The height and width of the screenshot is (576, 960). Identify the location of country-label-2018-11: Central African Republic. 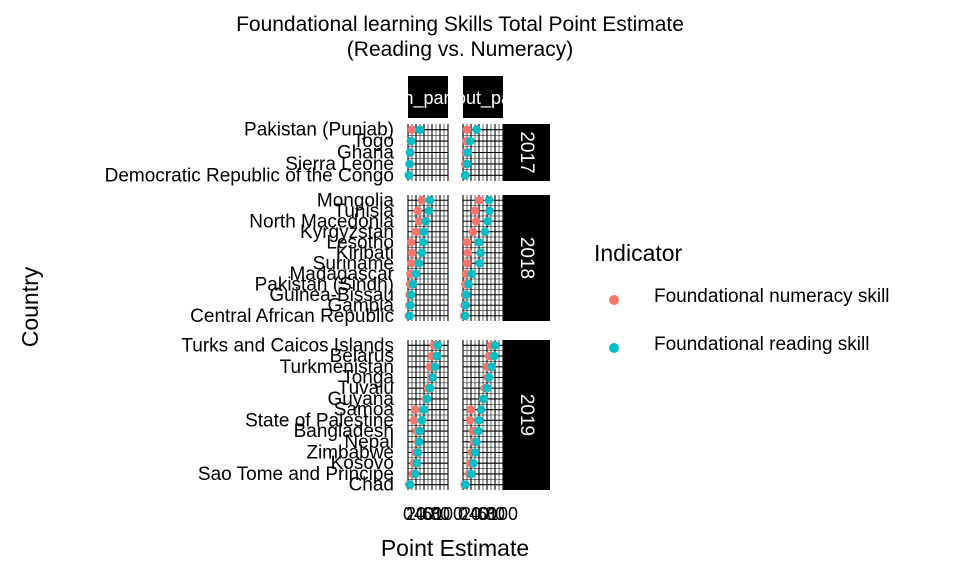
(292, 316).